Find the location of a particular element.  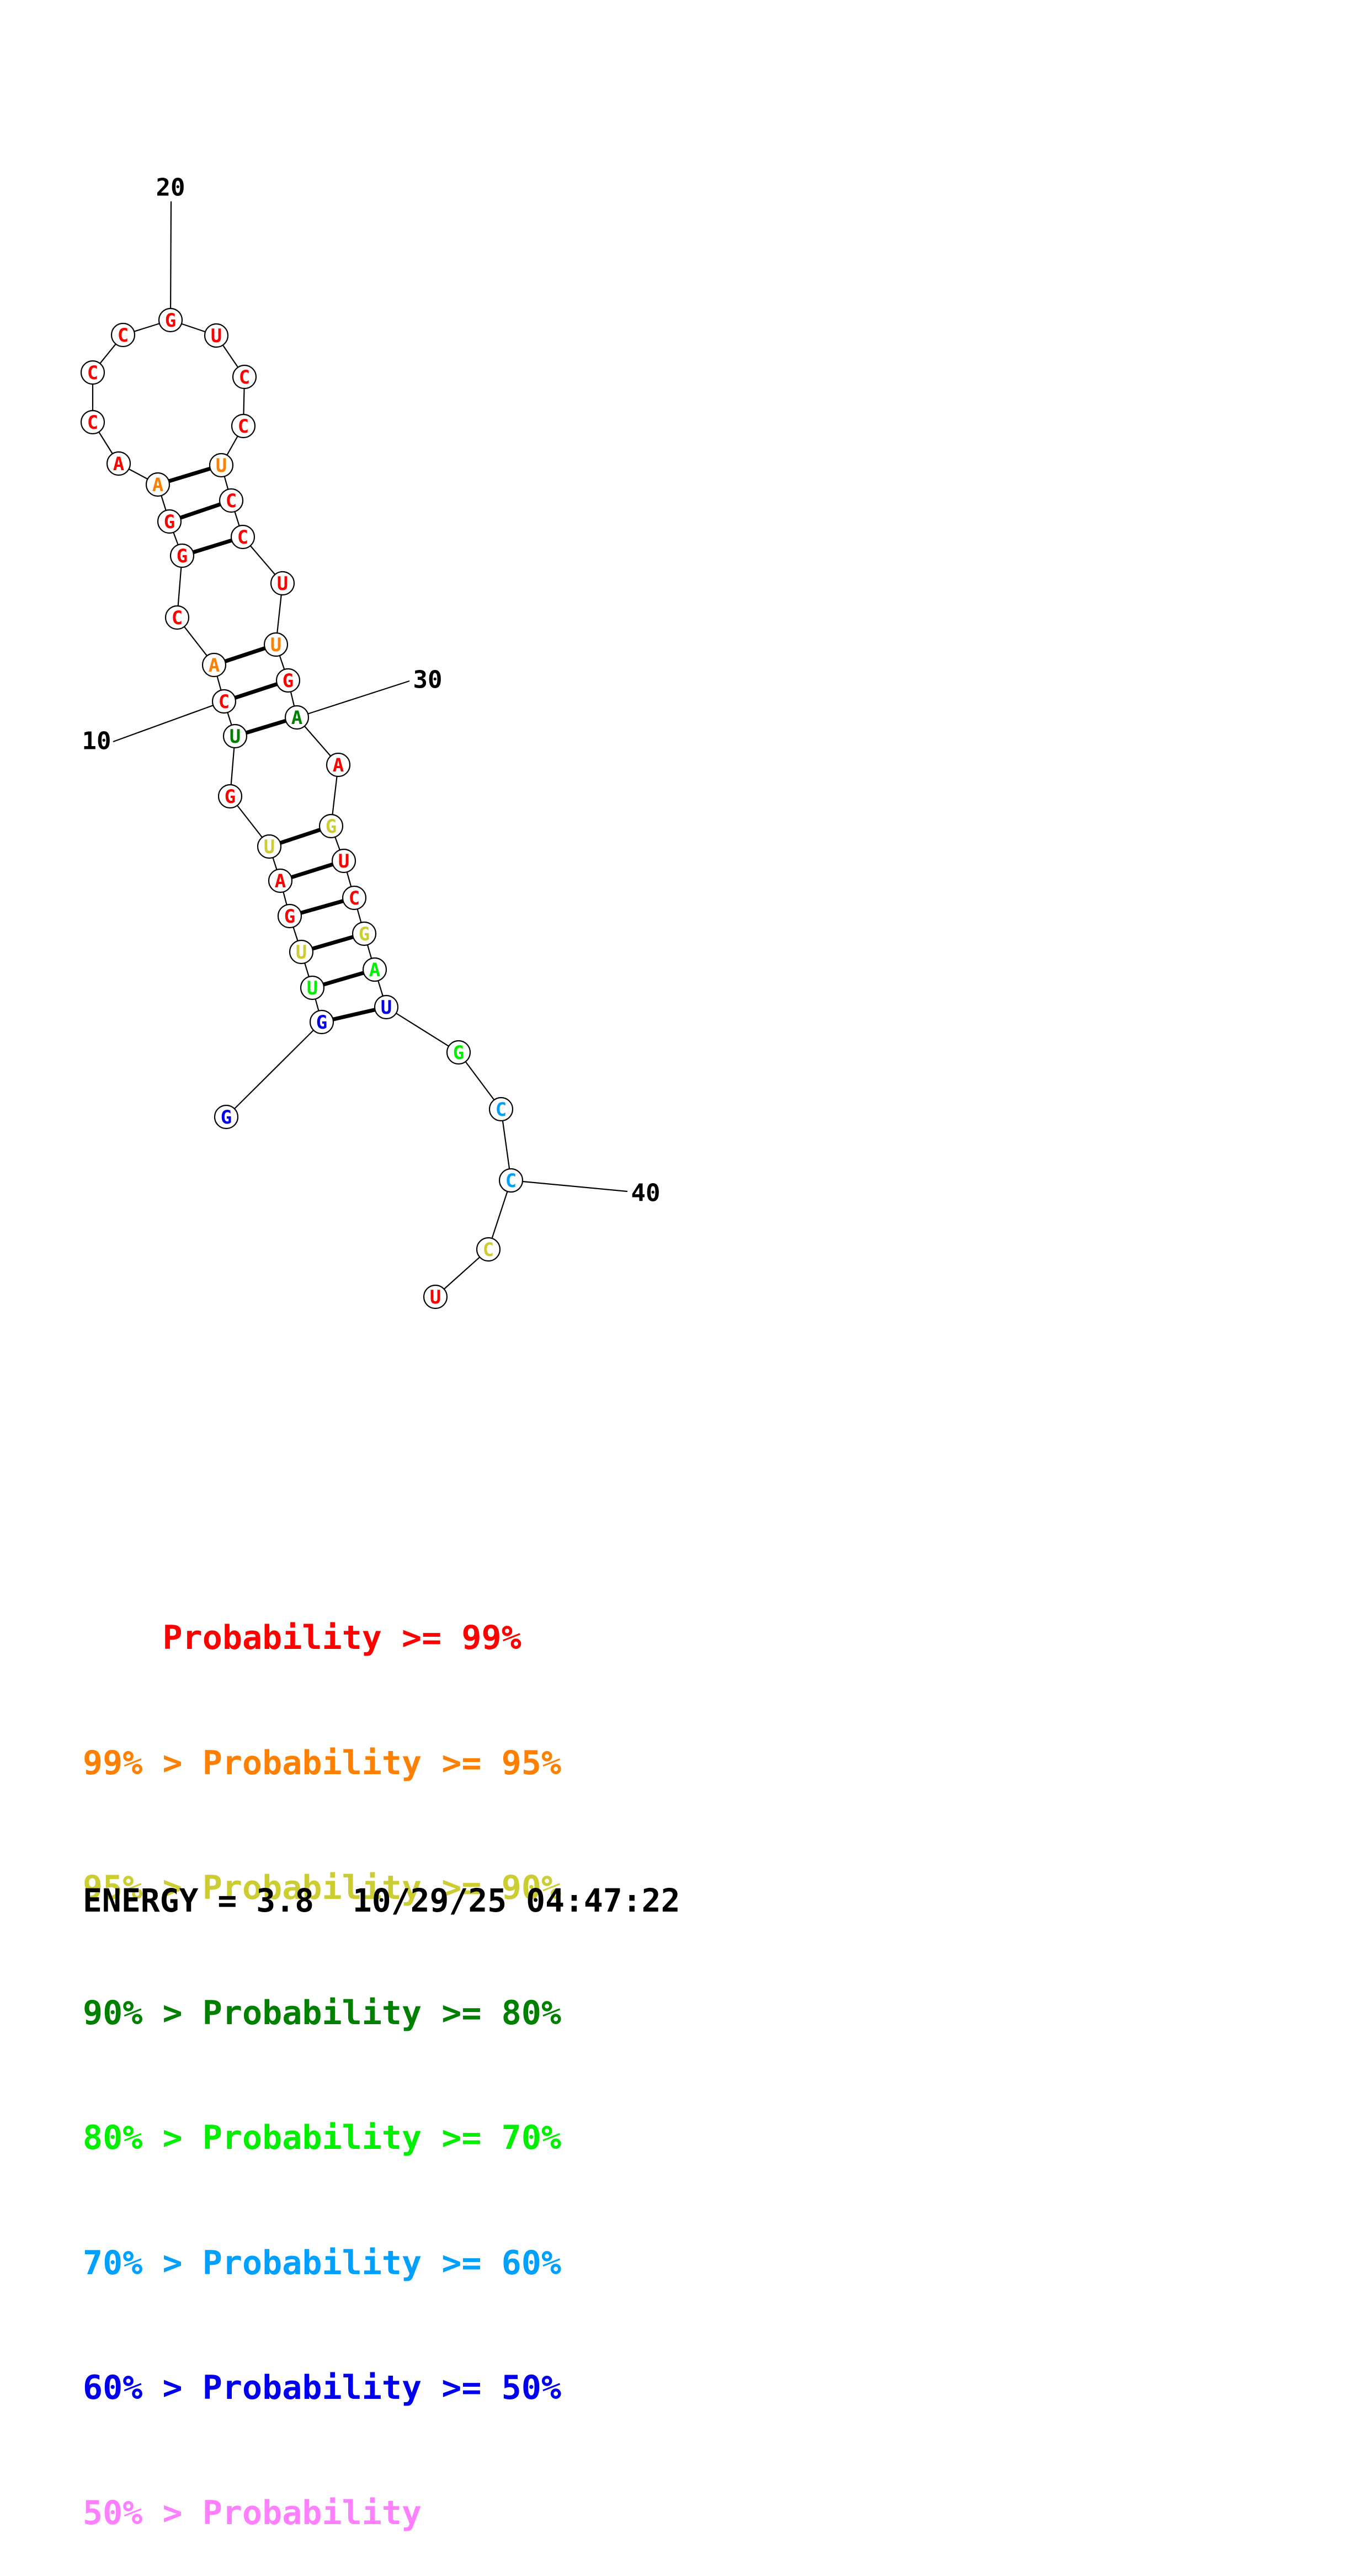

energy-footer: ENERGY = 3.8 10/29/25 04:47:22 is located at coordinates (381, 1900).